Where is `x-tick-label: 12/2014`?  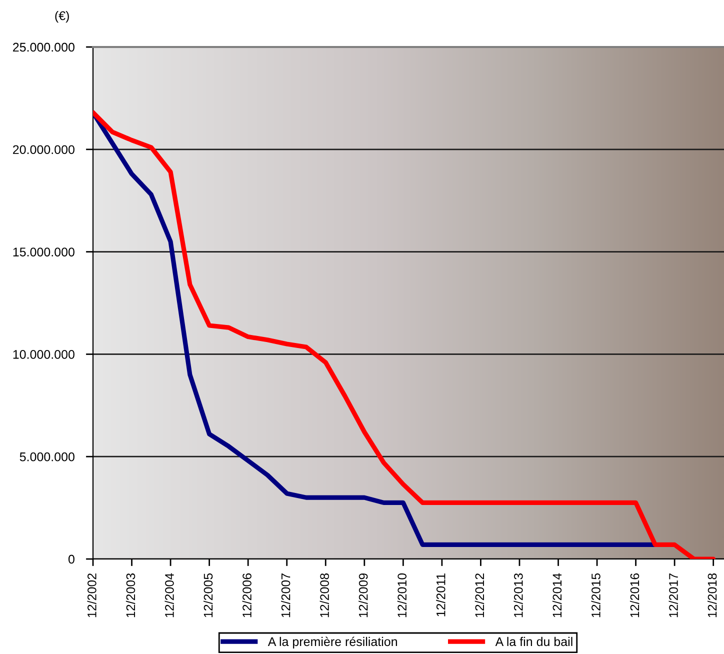
x-tick-label: 12/2014 is located at coordinates (557, 595).